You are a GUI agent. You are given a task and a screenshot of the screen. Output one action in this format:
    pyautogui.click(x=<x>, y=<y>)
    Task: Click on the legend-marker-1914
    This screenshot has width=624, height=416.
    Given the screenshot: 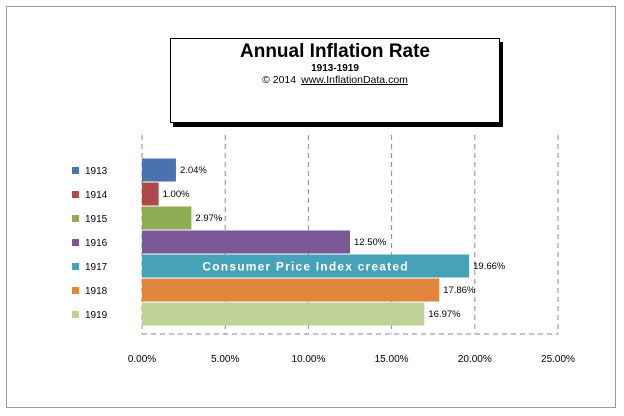 What is the action you would take?
    pyautogui.click(x=75, y=194)
    